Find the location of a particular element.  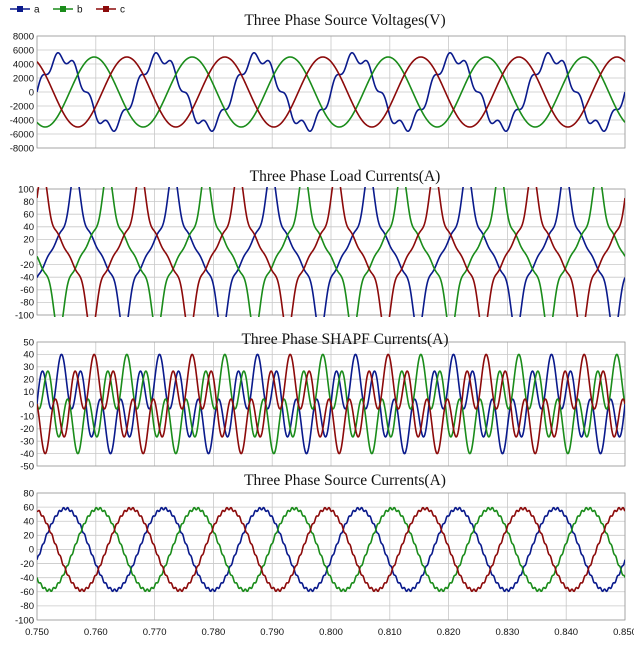

y-tick-label: -8000 is located at coordinates (22, 148).